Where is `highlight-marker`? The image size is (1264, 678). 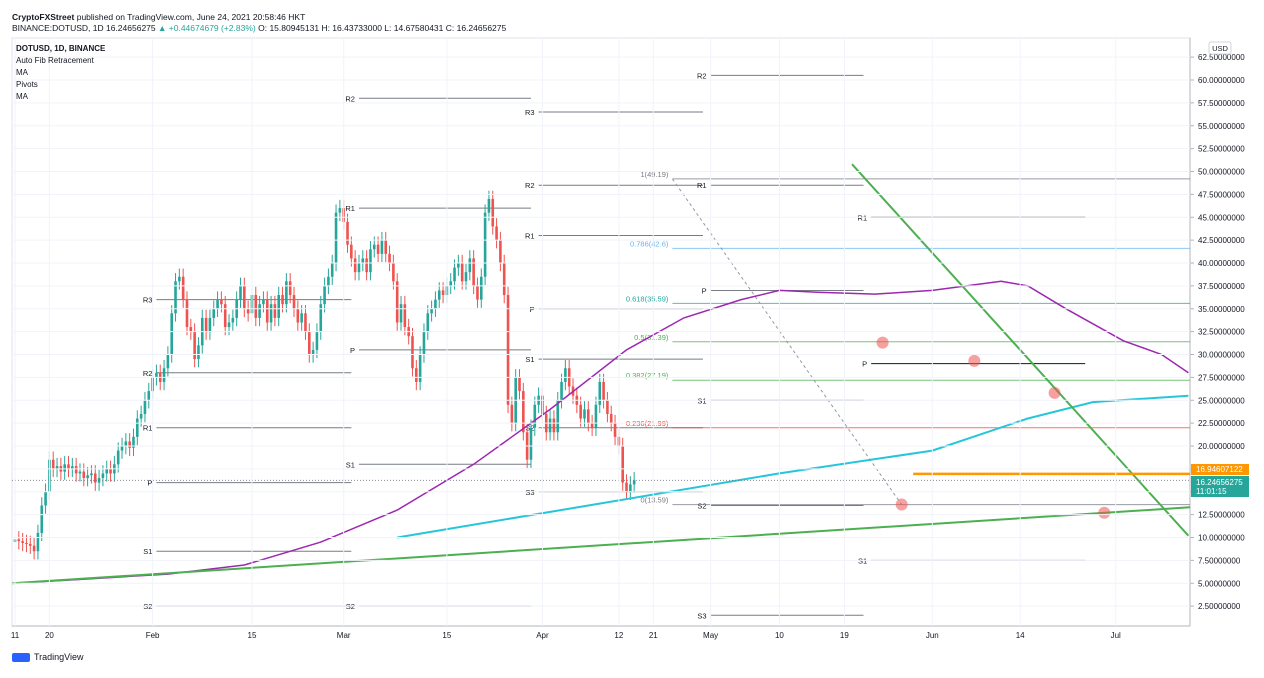
highlight-marker is located at coordinates (1054, 392).